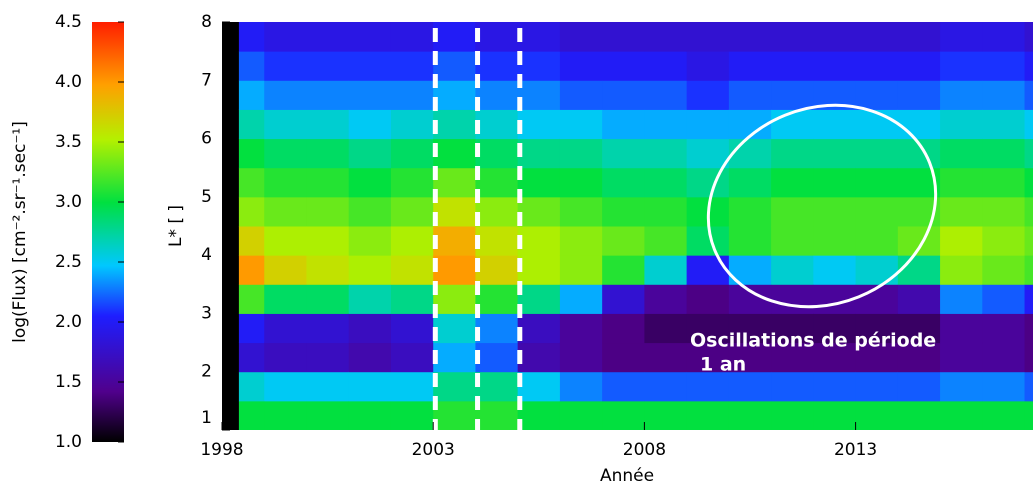 The image size is (1033, 489). What do you see at coordinates (627, 476) in the screenshot?
I see `x-axis-label: Année` at bounding box center [627, 476].